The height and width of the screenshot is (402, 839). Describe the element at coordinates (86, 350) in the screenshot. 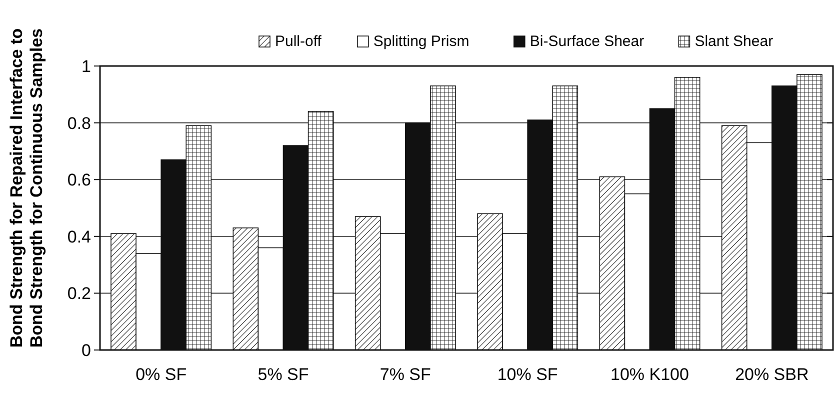

I see `y-tick-label: 0` at that location.